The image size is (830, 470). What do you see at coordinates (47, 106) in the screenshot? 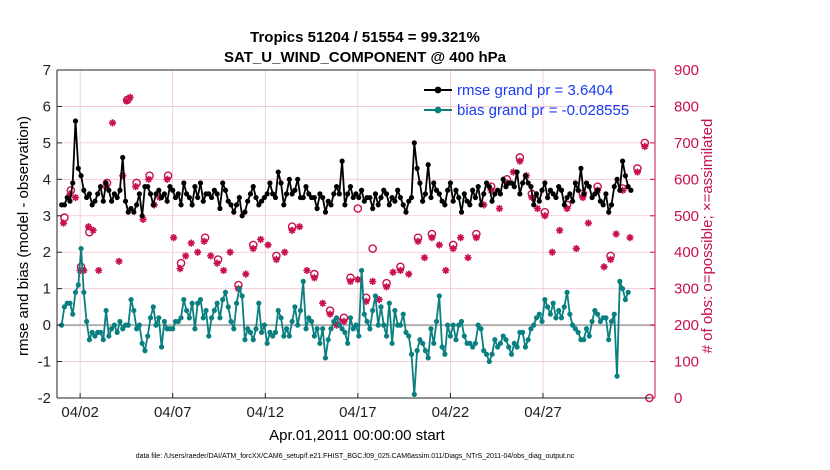
I see `y-tick-label: 6` at bounding box center [47, 106].